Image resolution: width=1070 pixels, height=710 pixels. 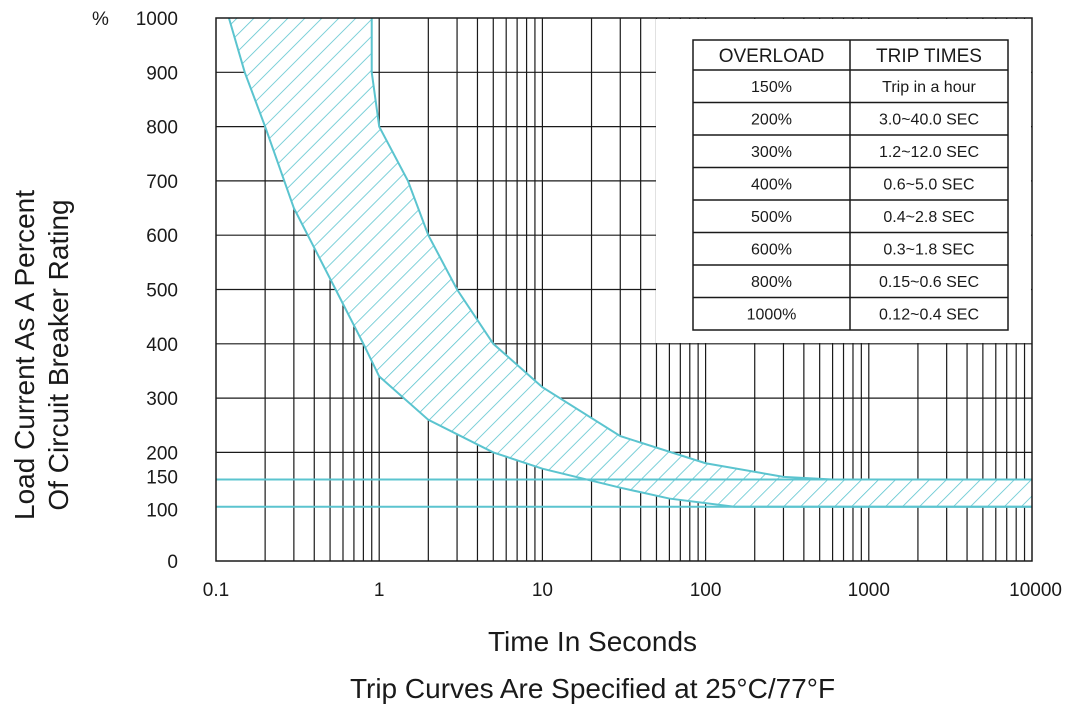 I want to click on table-cell-overload: 500%, so click(x=771, y=217).